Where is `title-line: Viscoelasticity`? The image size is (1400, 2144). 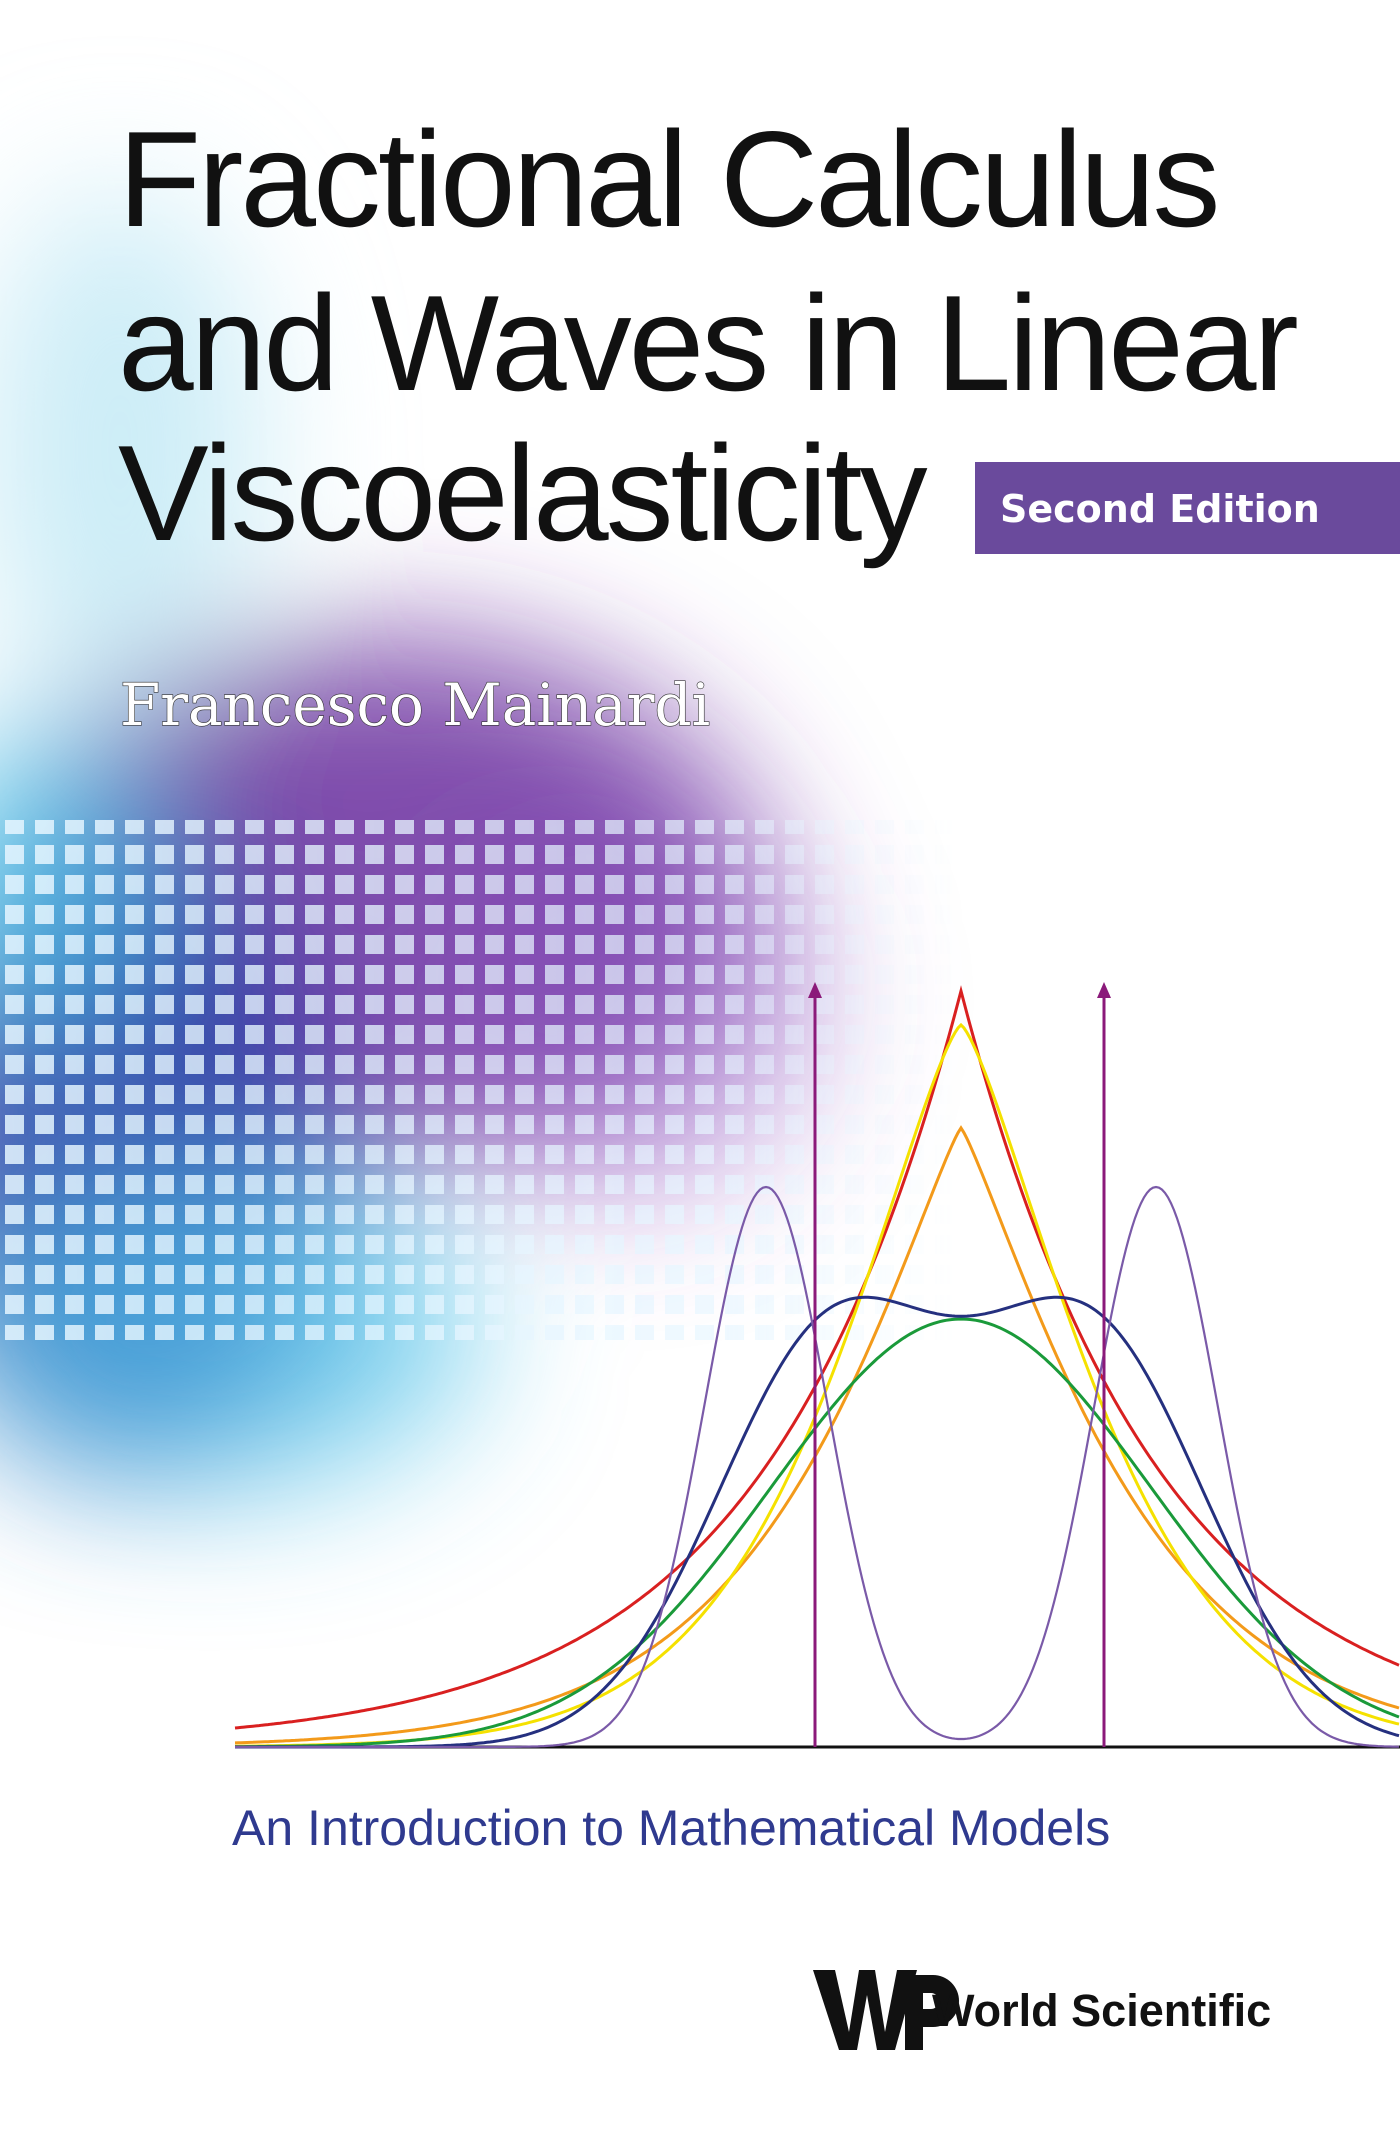 title-line: Viscoelasticity is located at coordinates (523, 493).